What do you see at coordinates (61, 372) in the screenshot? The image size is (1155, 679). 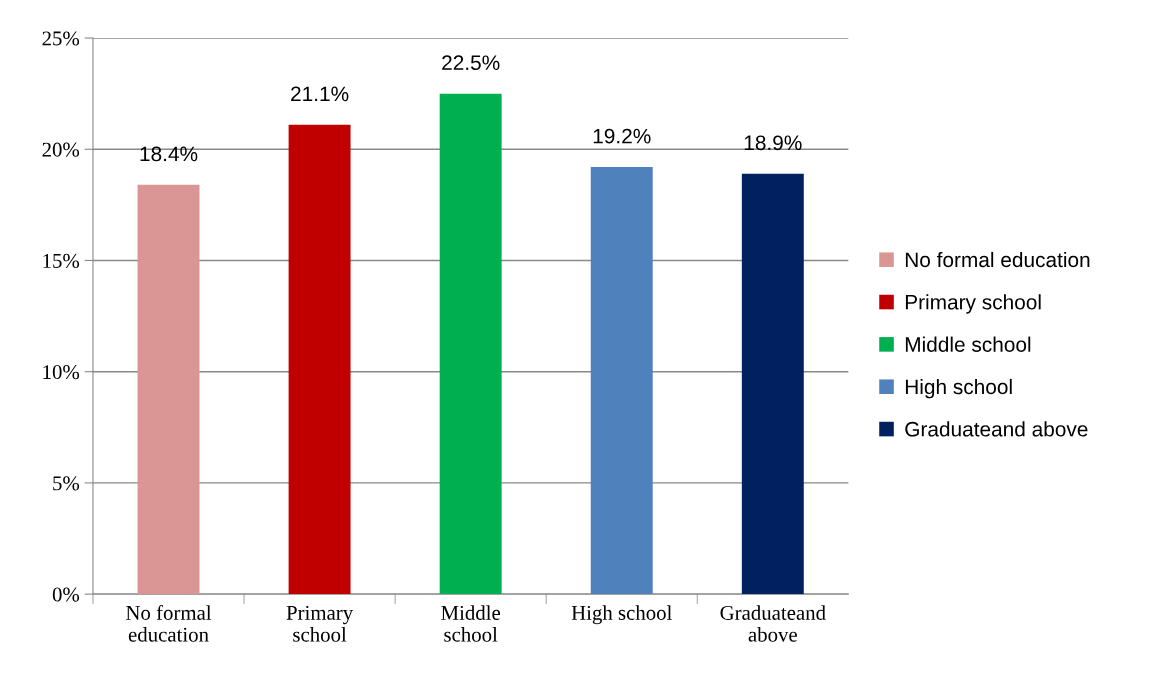 I see `y-tick-label: 10%` at bounding box center [61, 372].